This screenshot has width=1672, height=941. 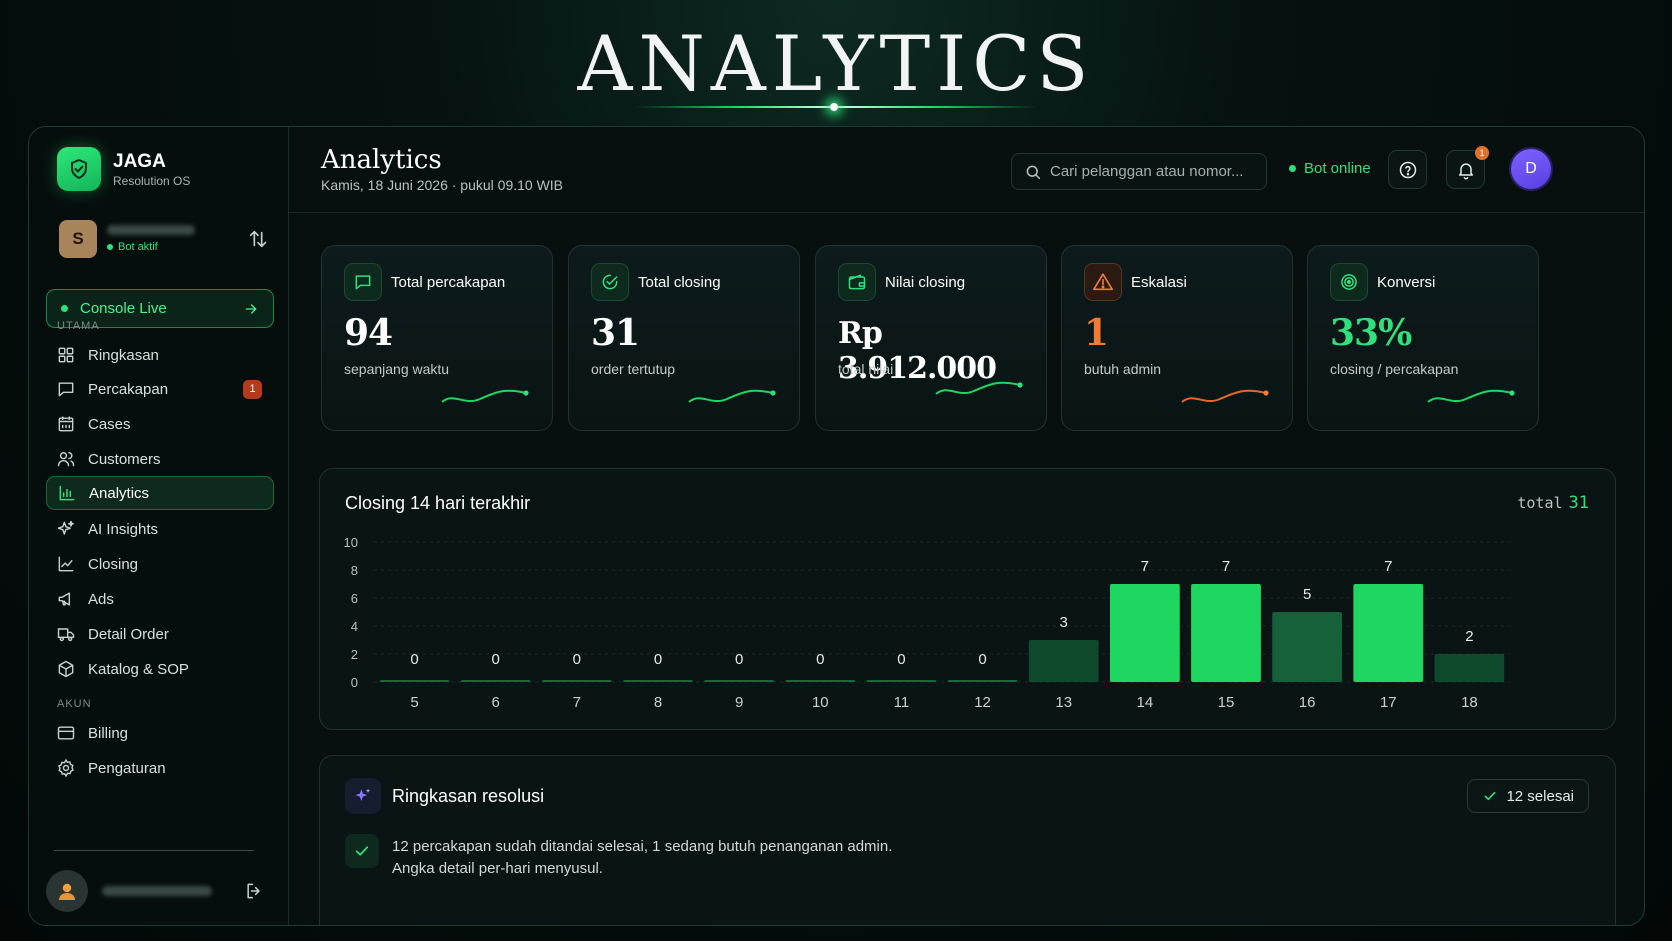 I want to click on brand-name: JAGA, so click(x=139, y=161).